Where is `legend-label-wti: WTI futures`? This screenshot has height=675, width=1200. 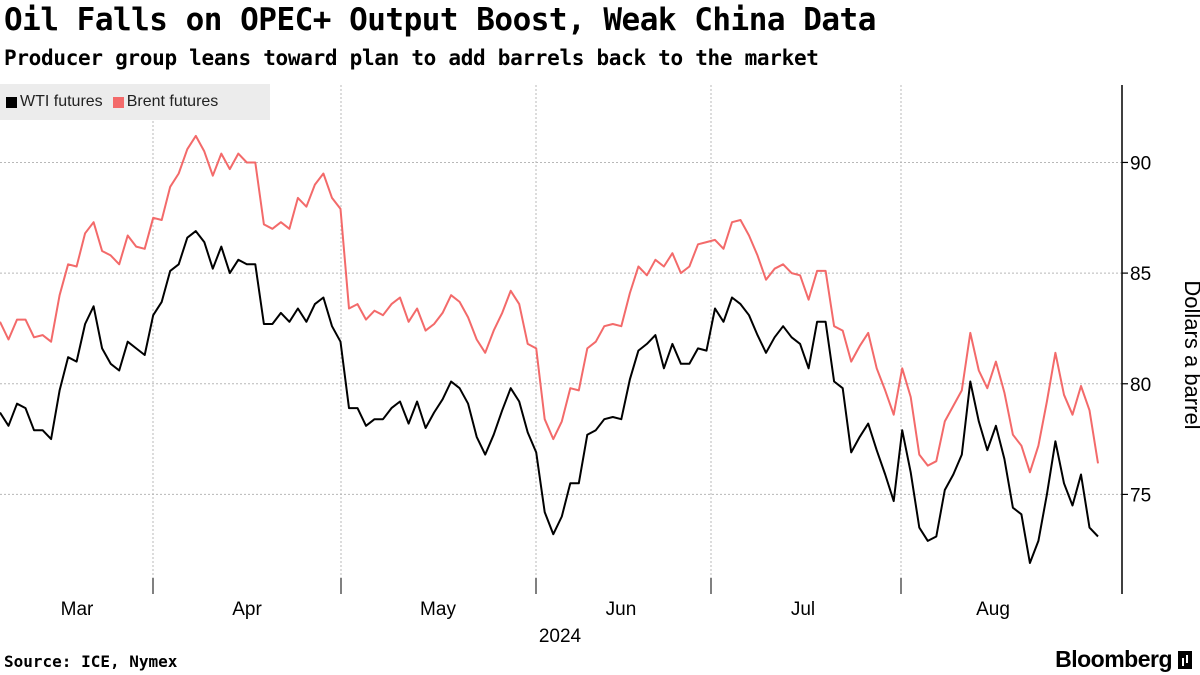
legend-label-wti: WTI futures is located at coordinates (61, 101).